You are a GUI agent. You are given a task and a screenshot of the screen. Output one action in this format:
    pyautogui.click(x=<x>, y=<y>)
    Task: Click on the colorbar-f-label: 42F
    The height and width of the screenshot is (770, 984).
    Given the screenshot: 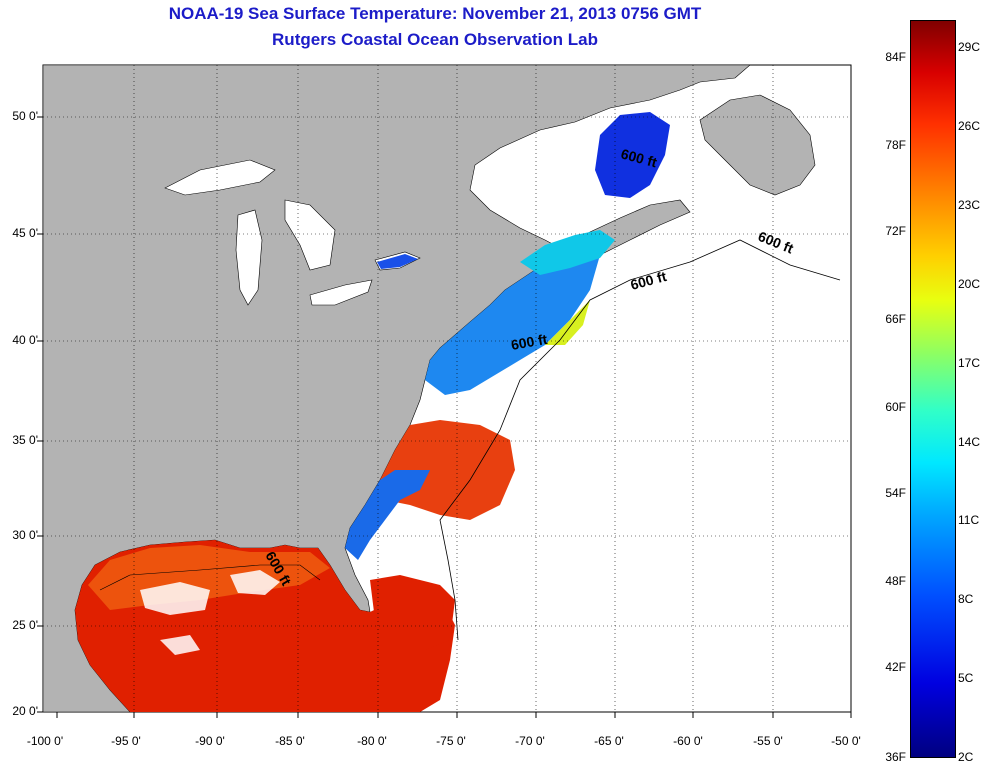 What is the action you would take?
    pyautogui.click(x=895, y=667)
    